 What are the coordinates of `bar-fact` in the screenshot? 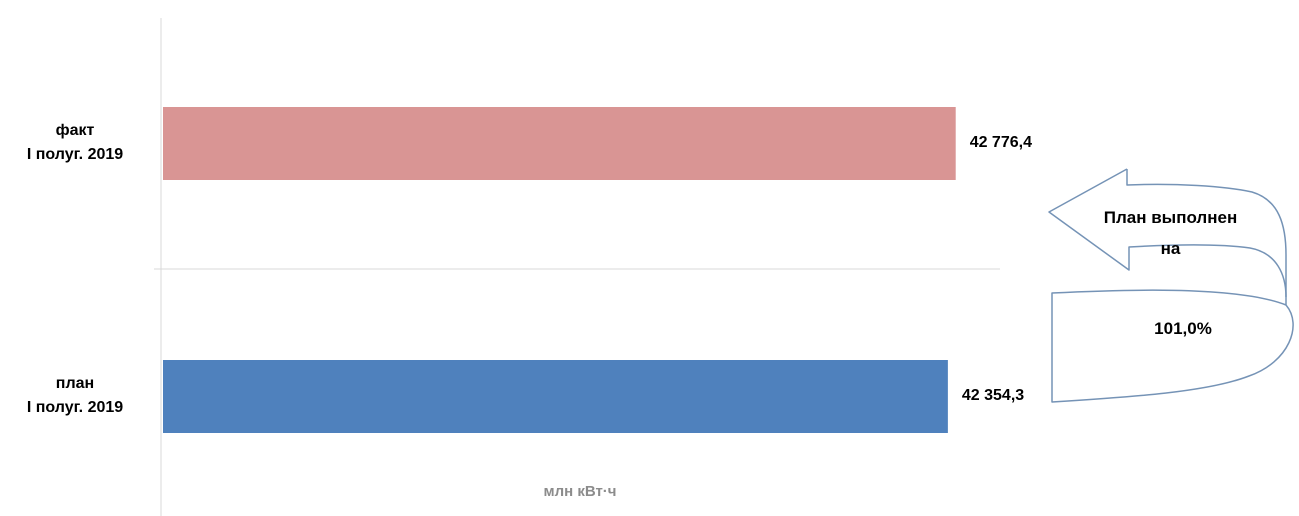 It's located at (559, 143).